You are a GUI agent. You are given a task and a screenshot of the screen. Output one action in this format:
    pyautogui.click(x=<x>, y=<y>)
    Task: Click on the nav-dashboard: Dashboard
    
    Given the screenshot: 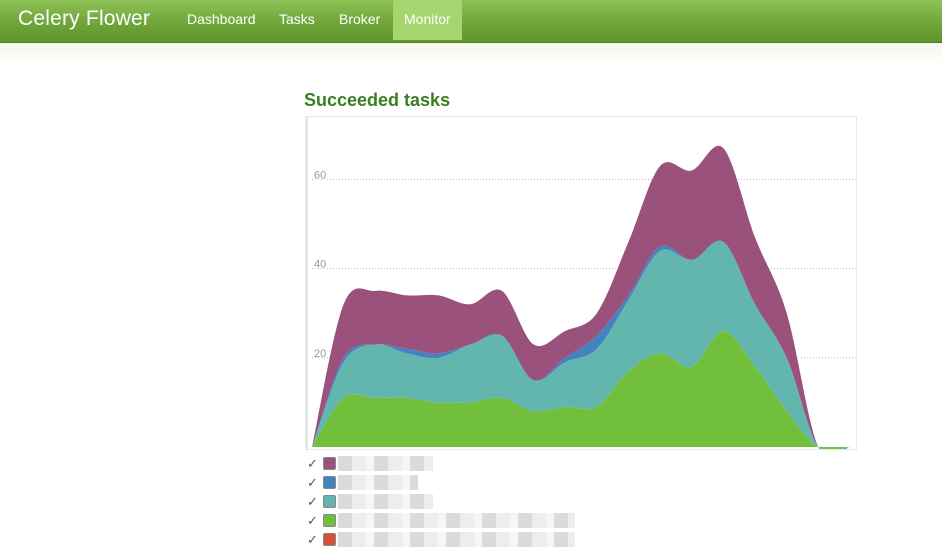 What is the action you would take?
    pyautogui.click(x=221, y=19)
    